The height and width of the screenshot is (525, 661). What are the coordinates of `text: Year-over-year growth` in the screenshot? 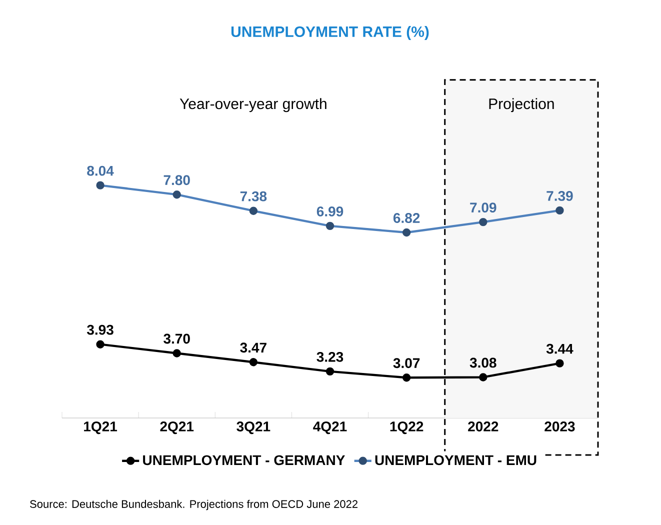 It's located at (253, 105).